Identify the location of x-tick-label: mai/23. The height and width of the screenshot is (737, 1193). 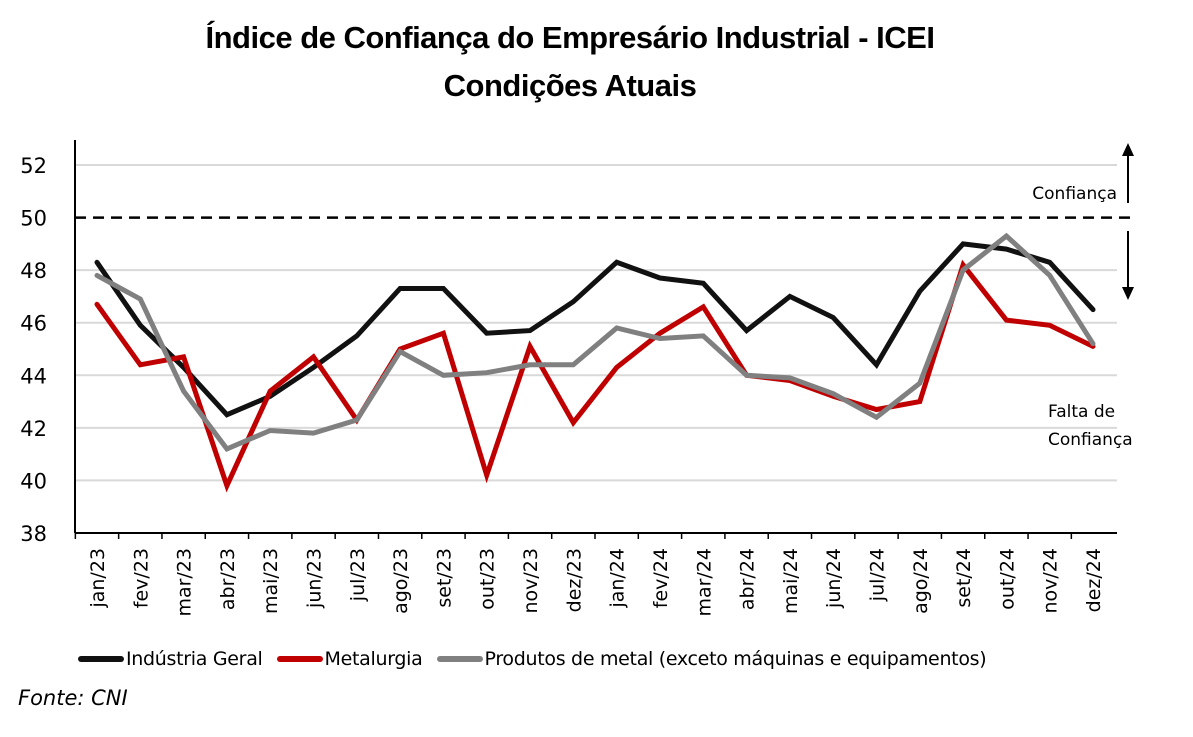
(271, 581).